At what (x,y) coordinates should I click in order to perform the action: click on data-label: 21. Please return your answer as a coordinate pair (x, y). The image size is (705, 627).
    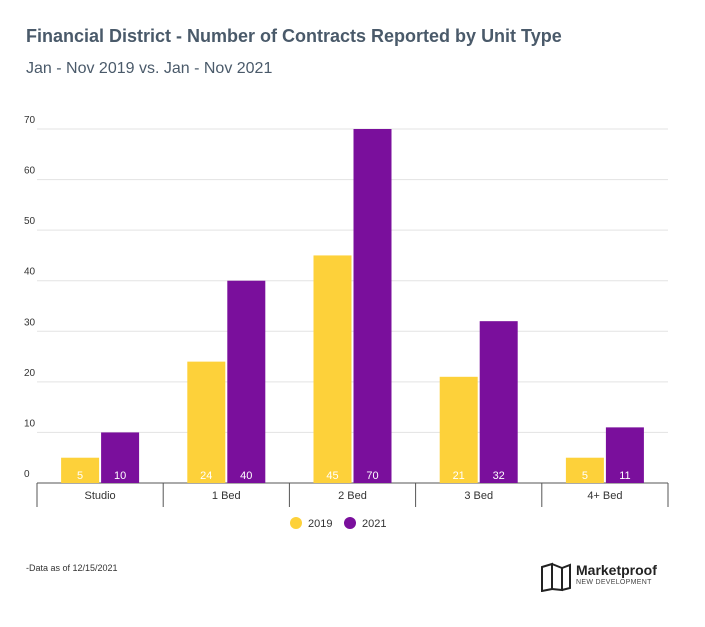
    Looking at the image, I should click on (459, 476).